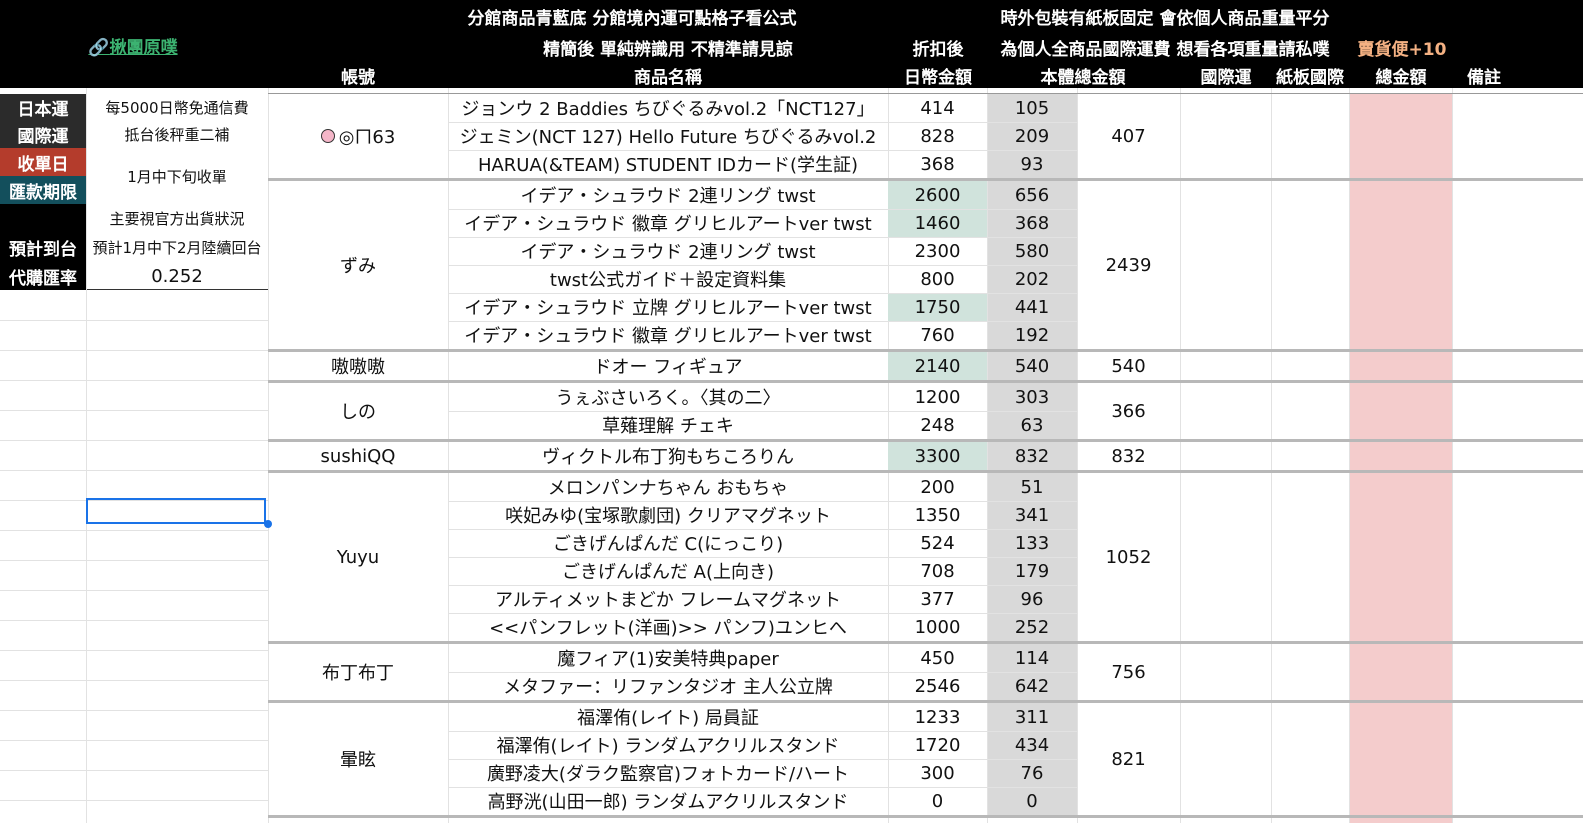 The height and width of the screenshot is (823, 1583). I want to click on jpy-amount-cell: 1200, so click(937, 397).